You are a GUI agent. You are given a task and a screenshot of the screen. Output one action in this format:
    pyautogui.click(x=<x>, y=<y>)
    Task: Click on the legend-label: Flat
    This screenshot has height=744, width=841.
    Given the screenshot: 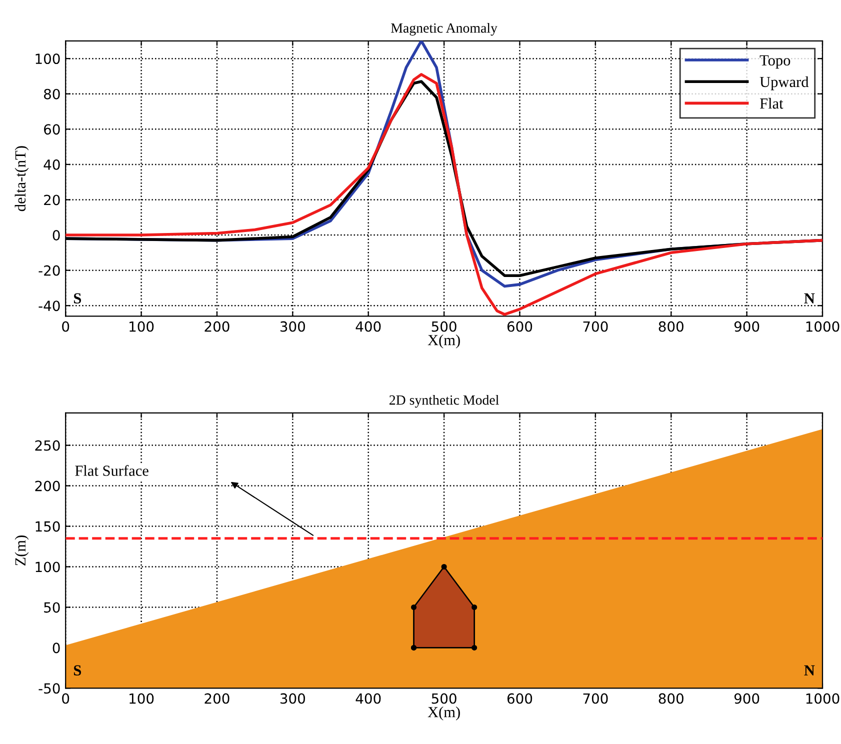 What is the action you would take?
    pyautogui.click(x=772, y=103)
    